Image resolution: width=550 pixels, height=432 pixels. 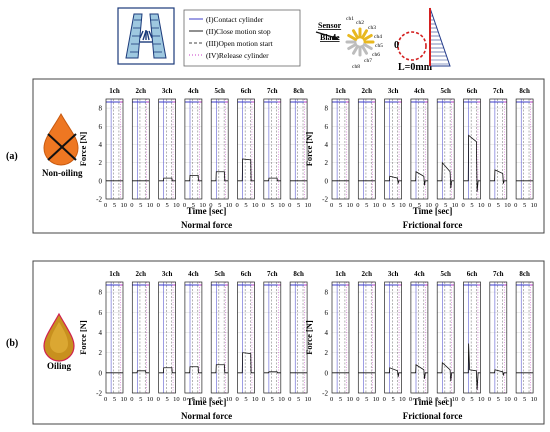 I want to click on channel-label-ch1: ch1, so click(x=350, y=19).